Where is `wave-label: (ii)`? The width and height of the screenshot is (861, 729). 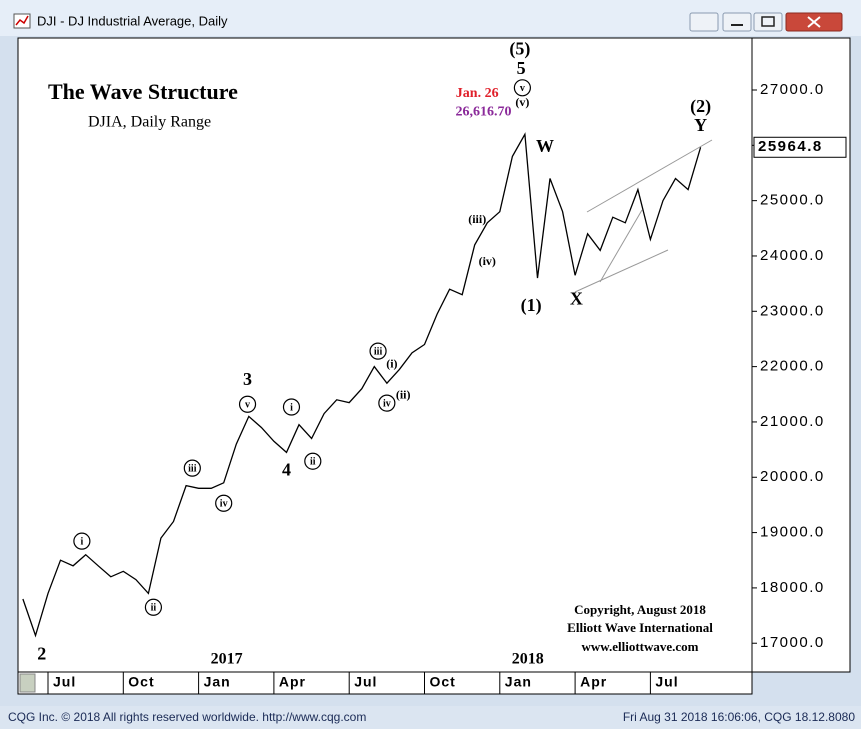 wave-label: (ii) is located at coordinates (403, 395).